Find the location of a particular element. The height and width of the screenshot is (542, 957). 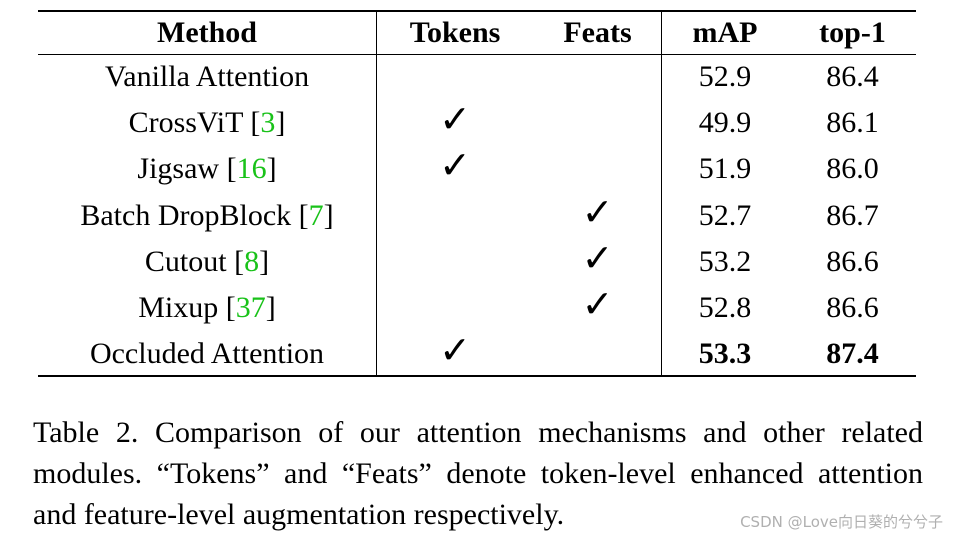

method-name-cell: Mixup [37] is located at coordinates (207, 307).